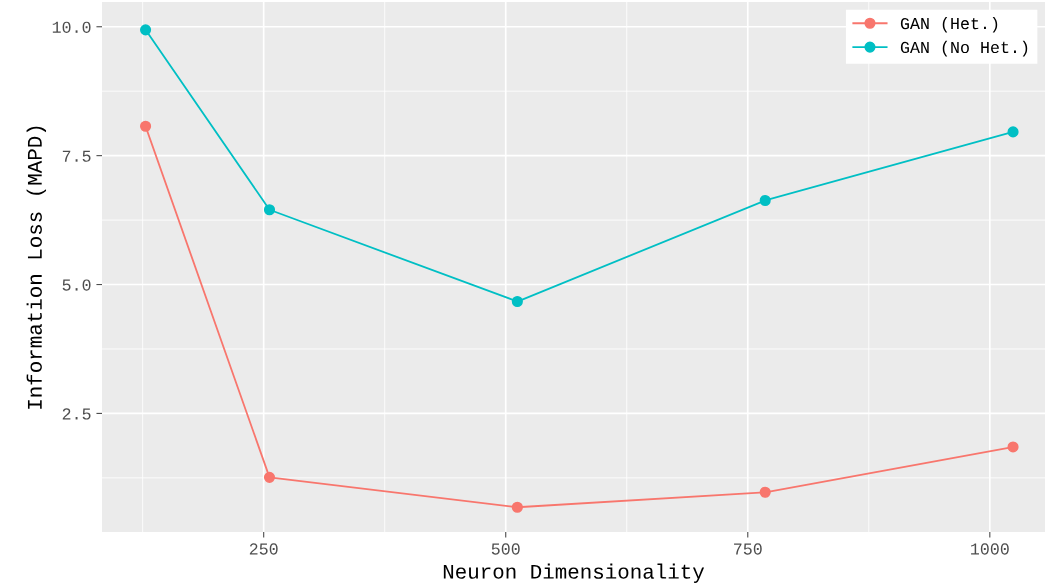 This screenshot has width=1047, height=587. Describe the element at coordinates (748, 549) in the screenshot. I see `x-tick-label: 750` at that location.